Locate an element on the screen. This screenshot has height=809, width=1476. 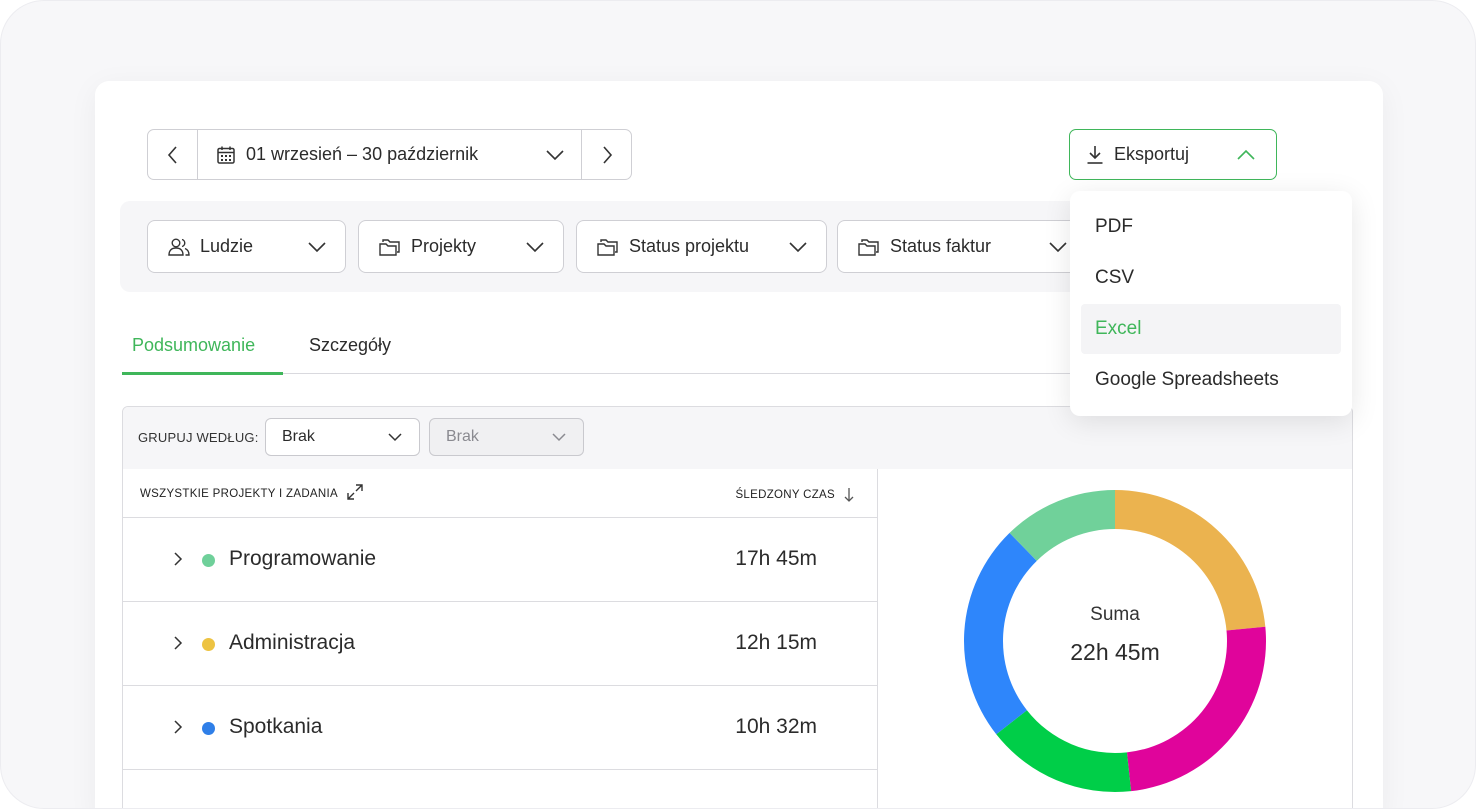
expand-icon is located at coordinates (355, 492).